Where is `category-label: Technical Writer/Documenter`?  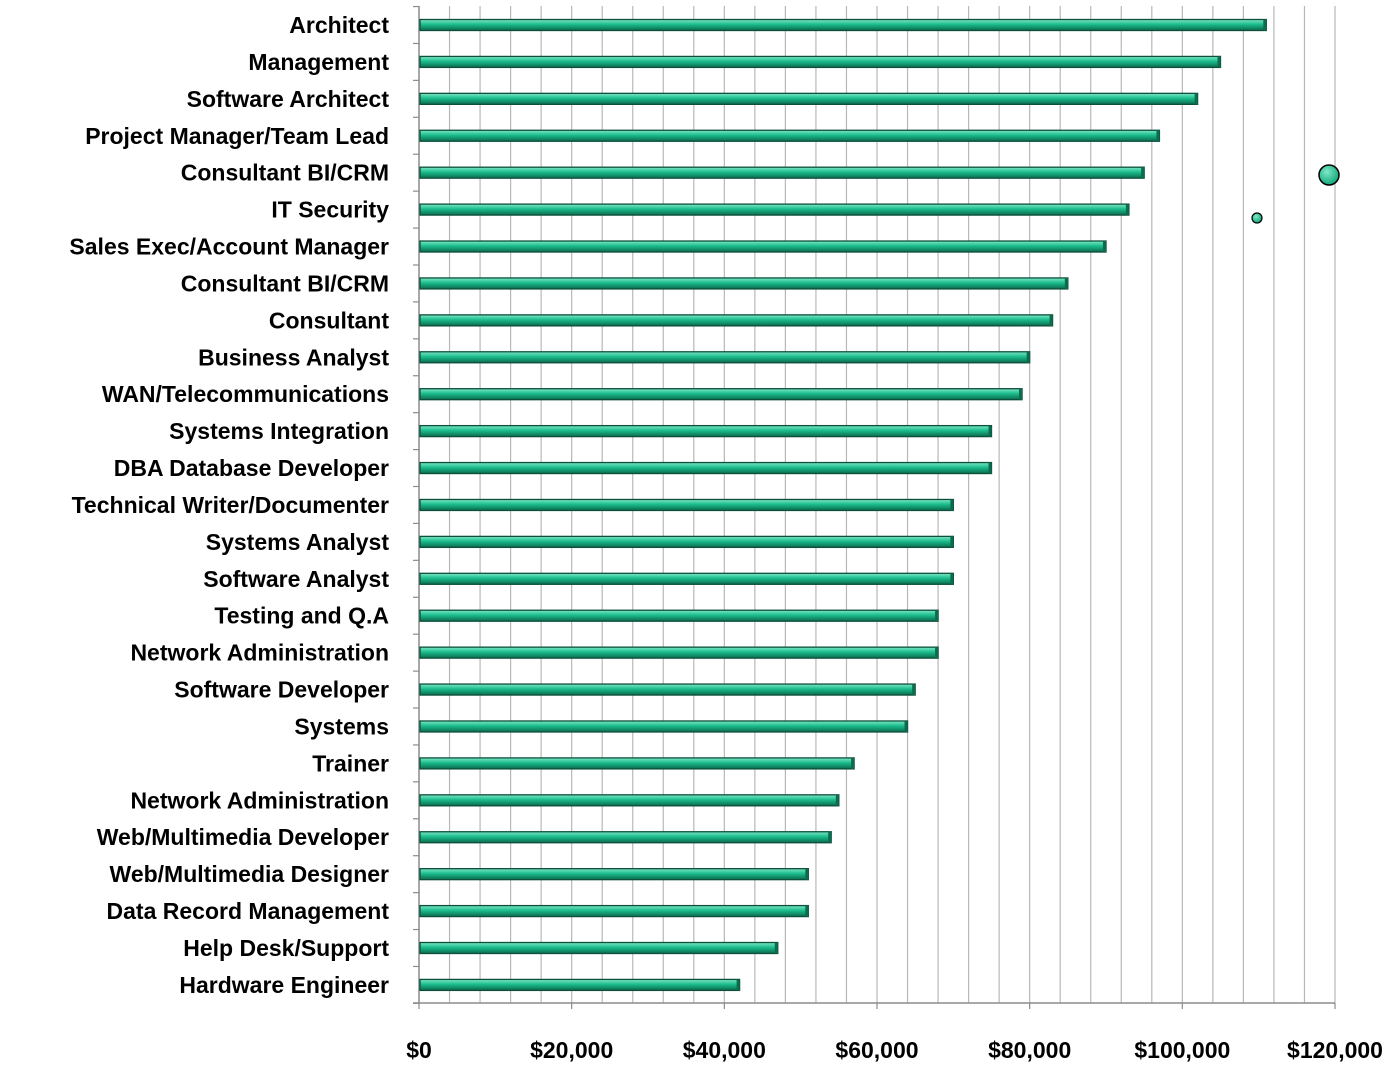
category-label: Technical Writer/Documenter is located at coordinates (230, 505).